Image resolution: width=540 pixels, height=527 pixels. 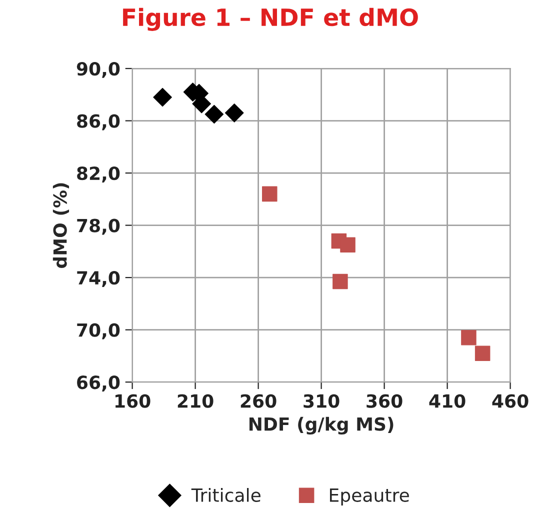 What do you see at coordinates (270, 19) in the screenshot?
I see `chart-title: Figure 1 – NDF et dMO` at bounding box center [270, 19].